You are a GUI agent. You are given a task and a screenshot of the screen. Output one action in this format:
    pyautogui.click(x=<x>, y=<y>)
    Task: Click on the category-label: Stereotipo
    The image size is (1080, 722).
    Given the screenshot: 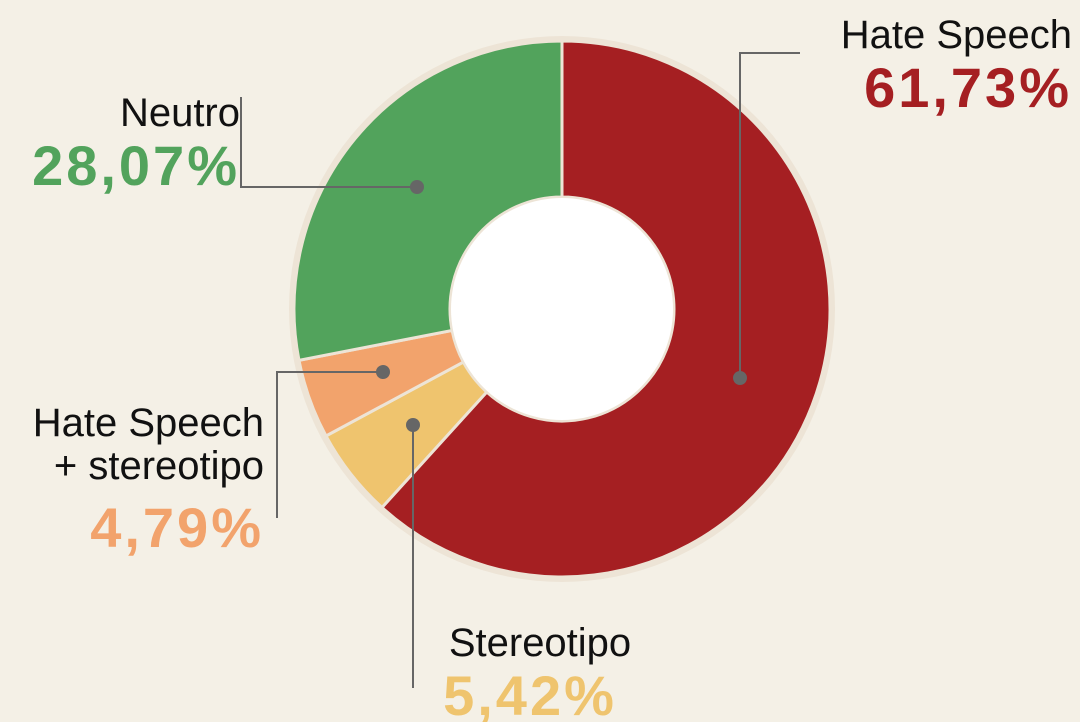 What is the action you would take?
    pyautogui.click(x=540, y=643)
    